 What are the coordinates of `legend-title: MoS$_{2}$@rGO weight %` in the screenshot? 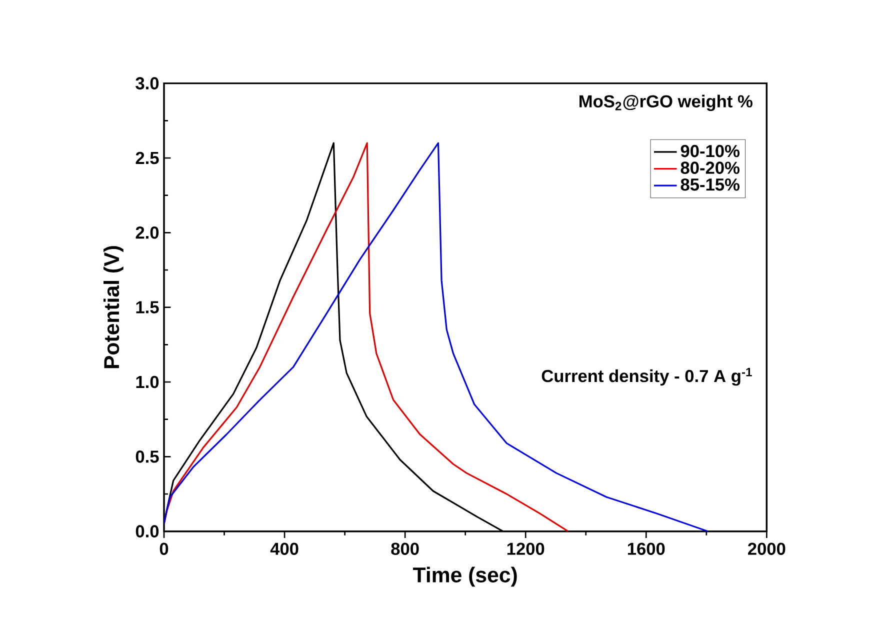 It's located at (666, 102).